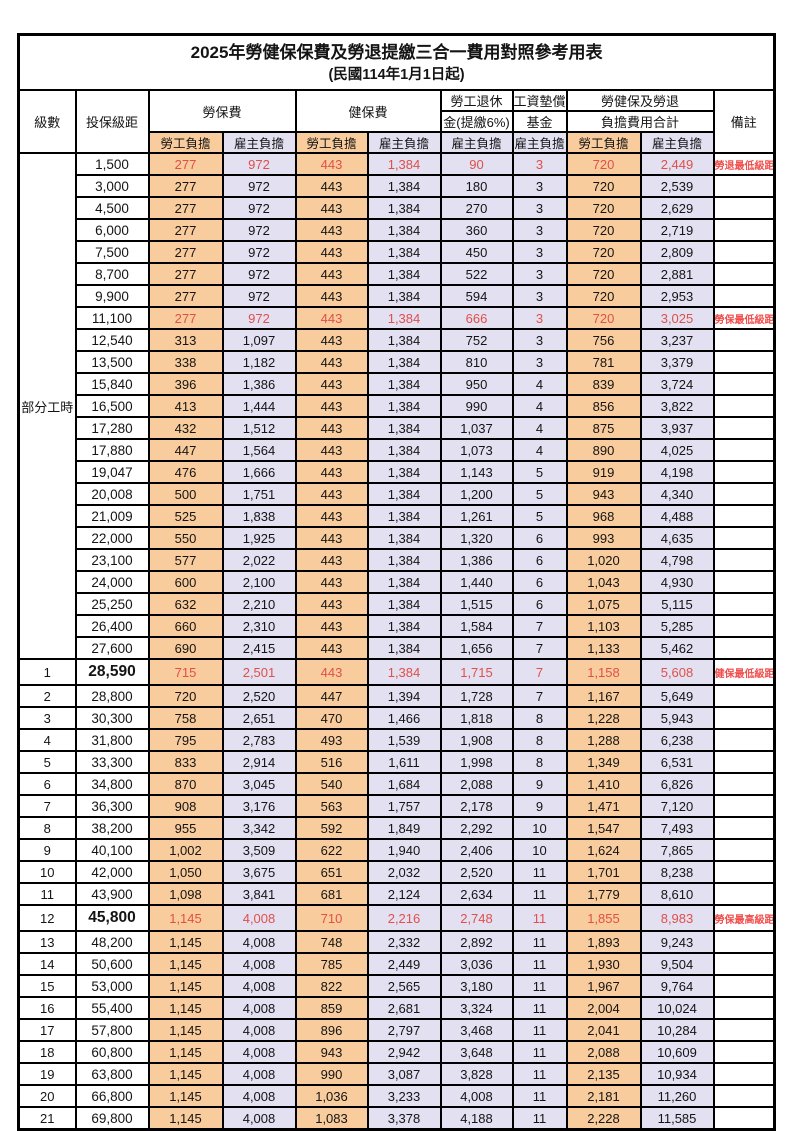  What do you see at coordinates (112, 340) in the screenshot?
I see `bracket-cell: 12,540` at bounding box center [112, 340].